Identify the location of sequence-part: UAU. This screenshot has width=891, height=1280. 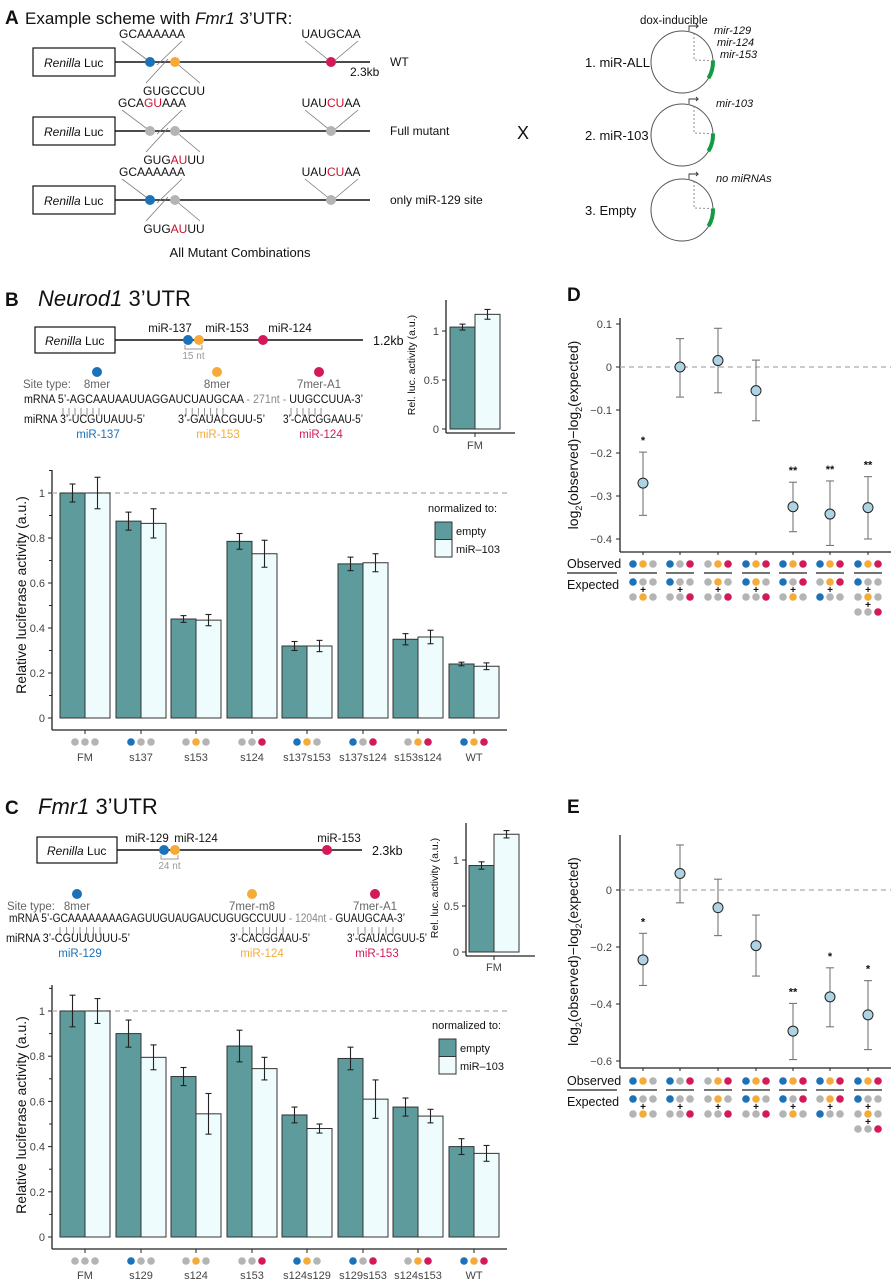
(314, 103).